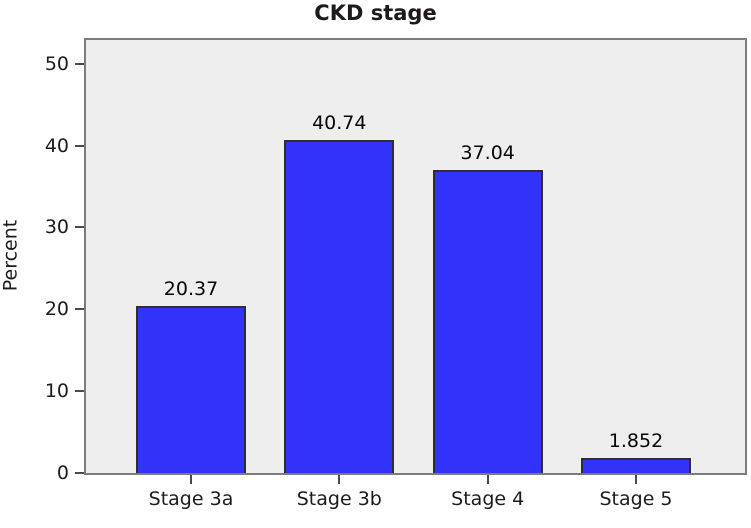 This screenshot has width=751, height=528. I want to click on y-tick-label: 20, so click(56, 309).